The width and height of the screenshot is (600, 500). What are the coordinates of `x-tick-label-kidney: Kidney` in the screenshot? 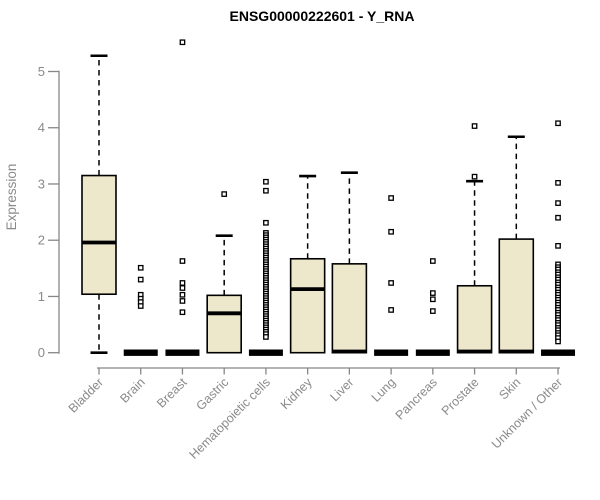 It's located at (296, 393).